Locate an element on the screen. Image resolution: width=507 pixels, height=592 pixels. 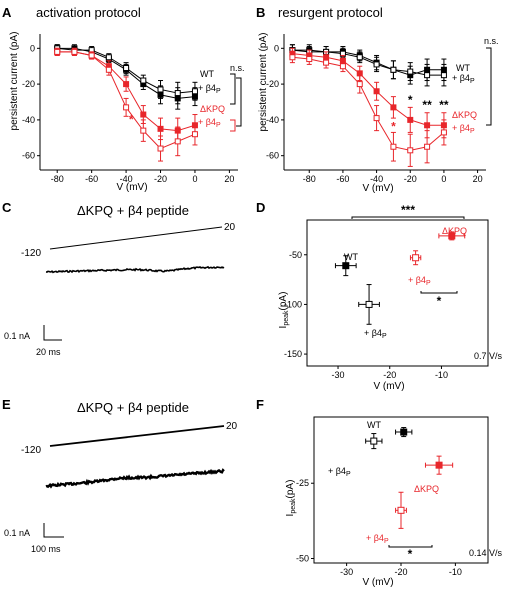
x-tick-label: -40 is located at coordinates (376, 179).